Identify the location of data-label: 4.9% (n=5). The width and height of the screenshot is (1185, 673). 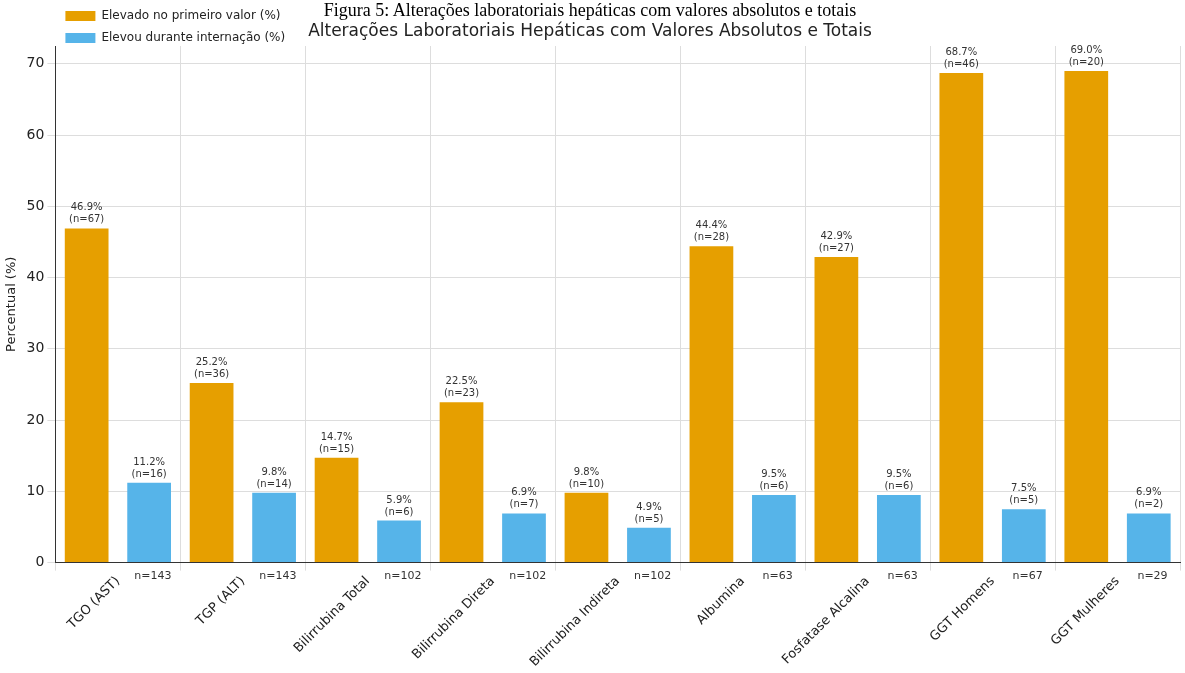
(649, 512).